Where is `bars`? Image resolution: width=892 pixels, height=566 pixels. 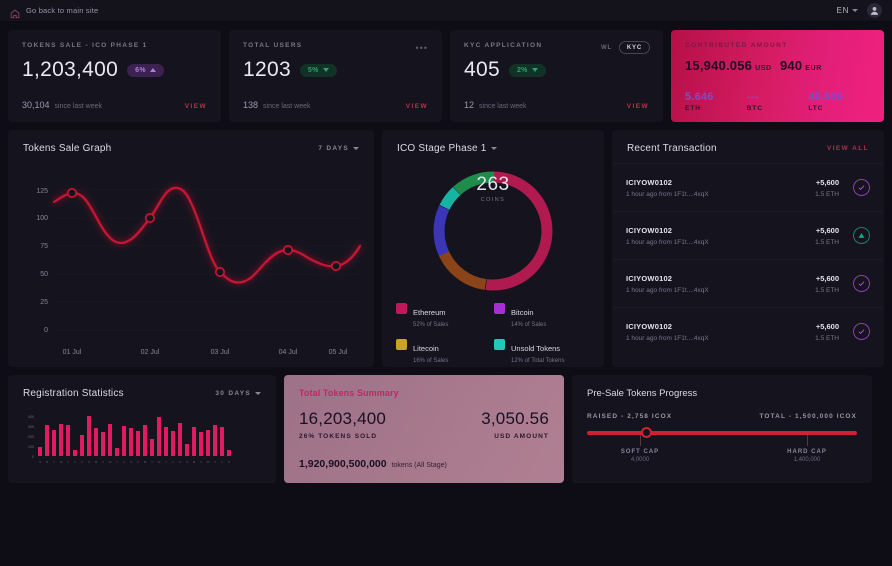
bars is located at coordinates (134, 436).